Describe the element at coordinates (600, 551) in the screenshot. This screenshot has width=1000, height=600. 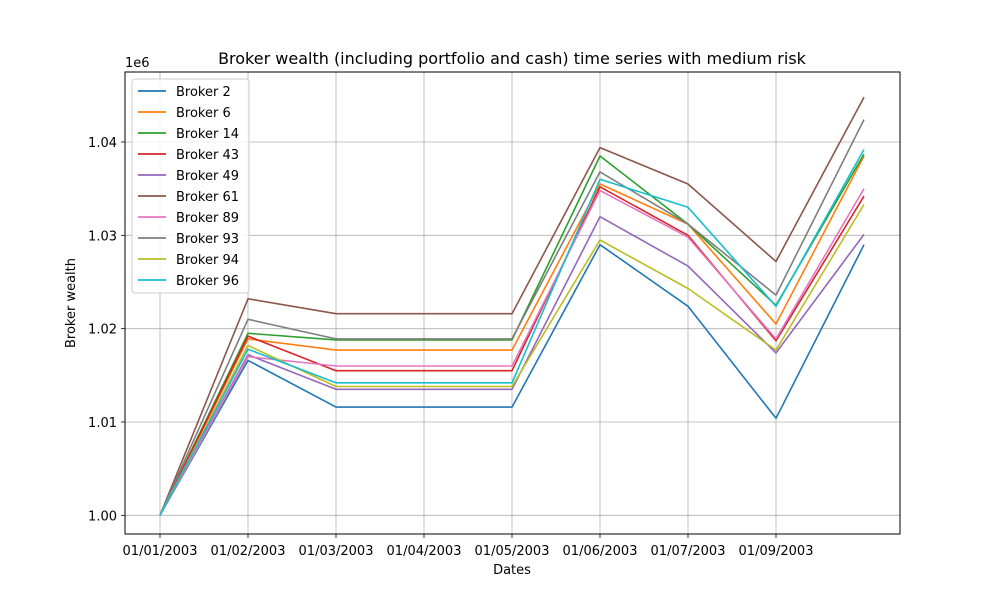
I see `x-tick-label: 01/06/2003` at that location.